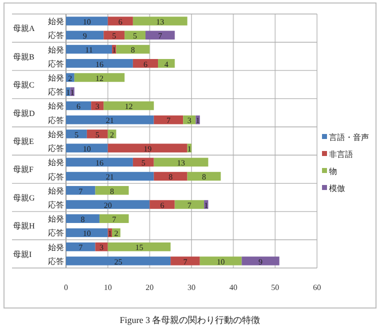 The image size is (380, 329). I want to click on x-tick-label: 60, so click(317, 287).